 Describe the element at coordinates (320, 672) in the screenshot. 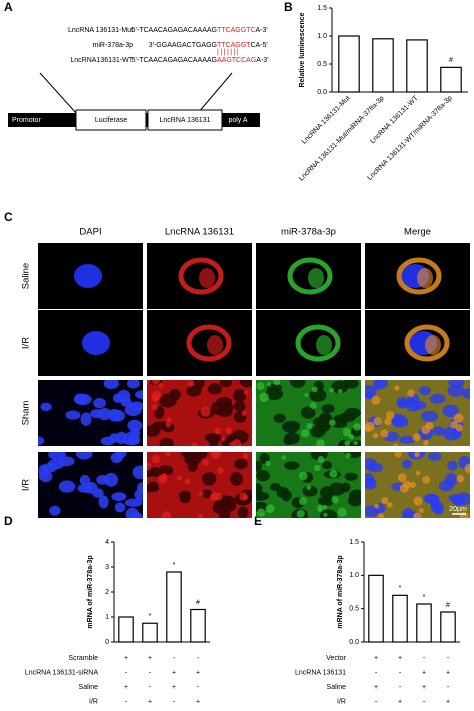

I see `condition-label: LncRNA 136131` at that location.